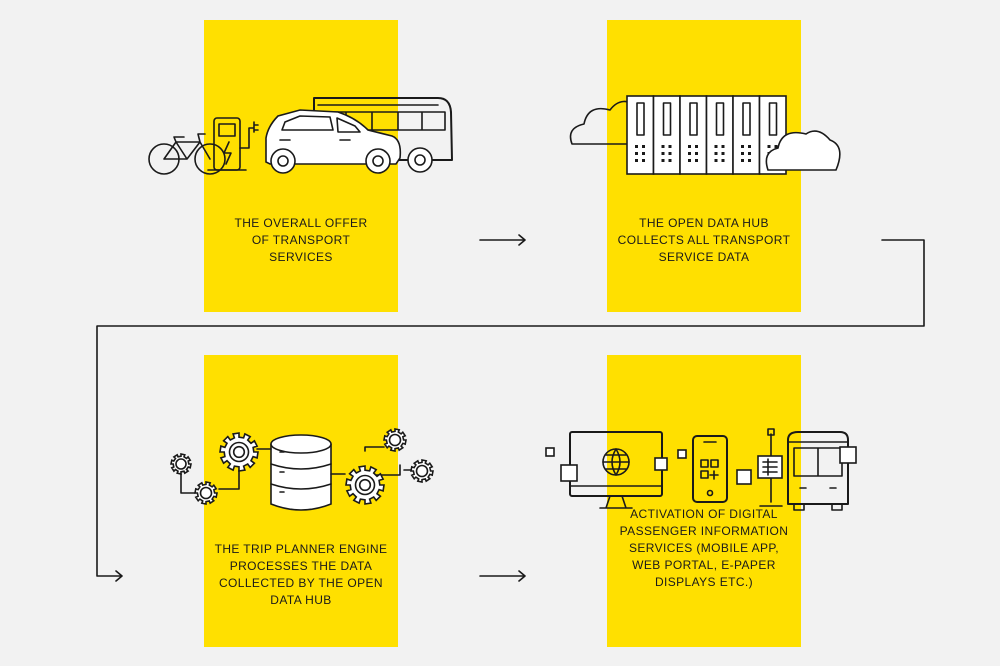 The height and width of the screenshot is (666, 1000). I want to click on info-display-pole-icon, so click(770, 467).